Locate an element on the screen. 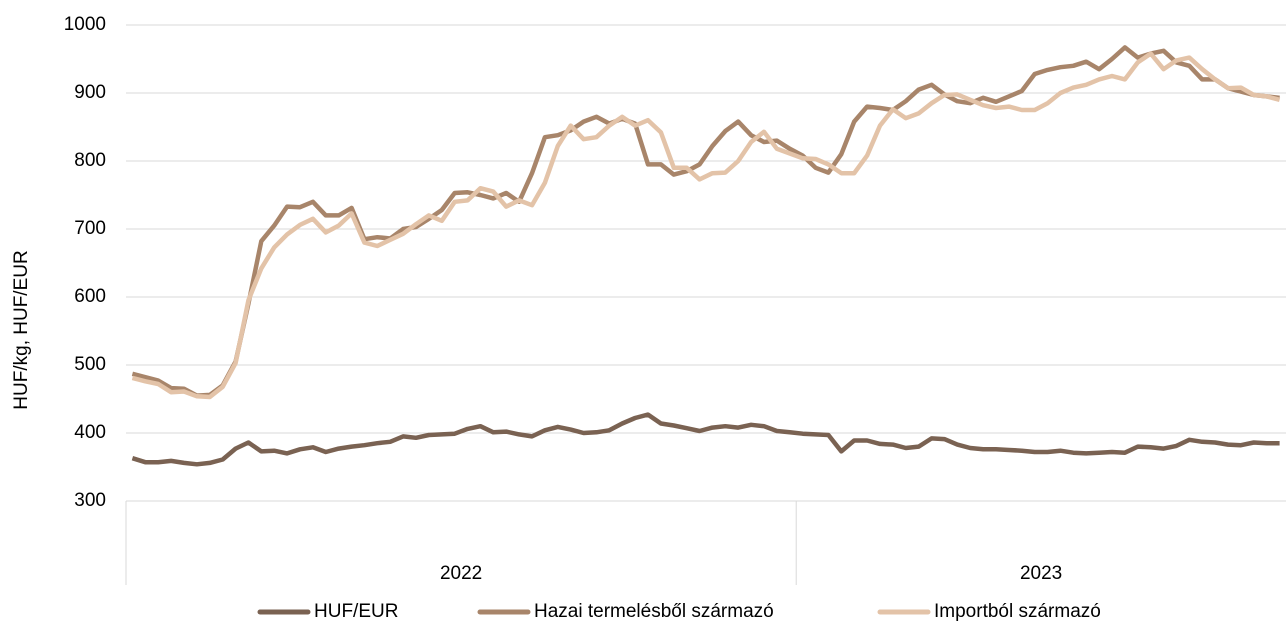  y-tick-label: 600 is located at coordinates (90, 296).